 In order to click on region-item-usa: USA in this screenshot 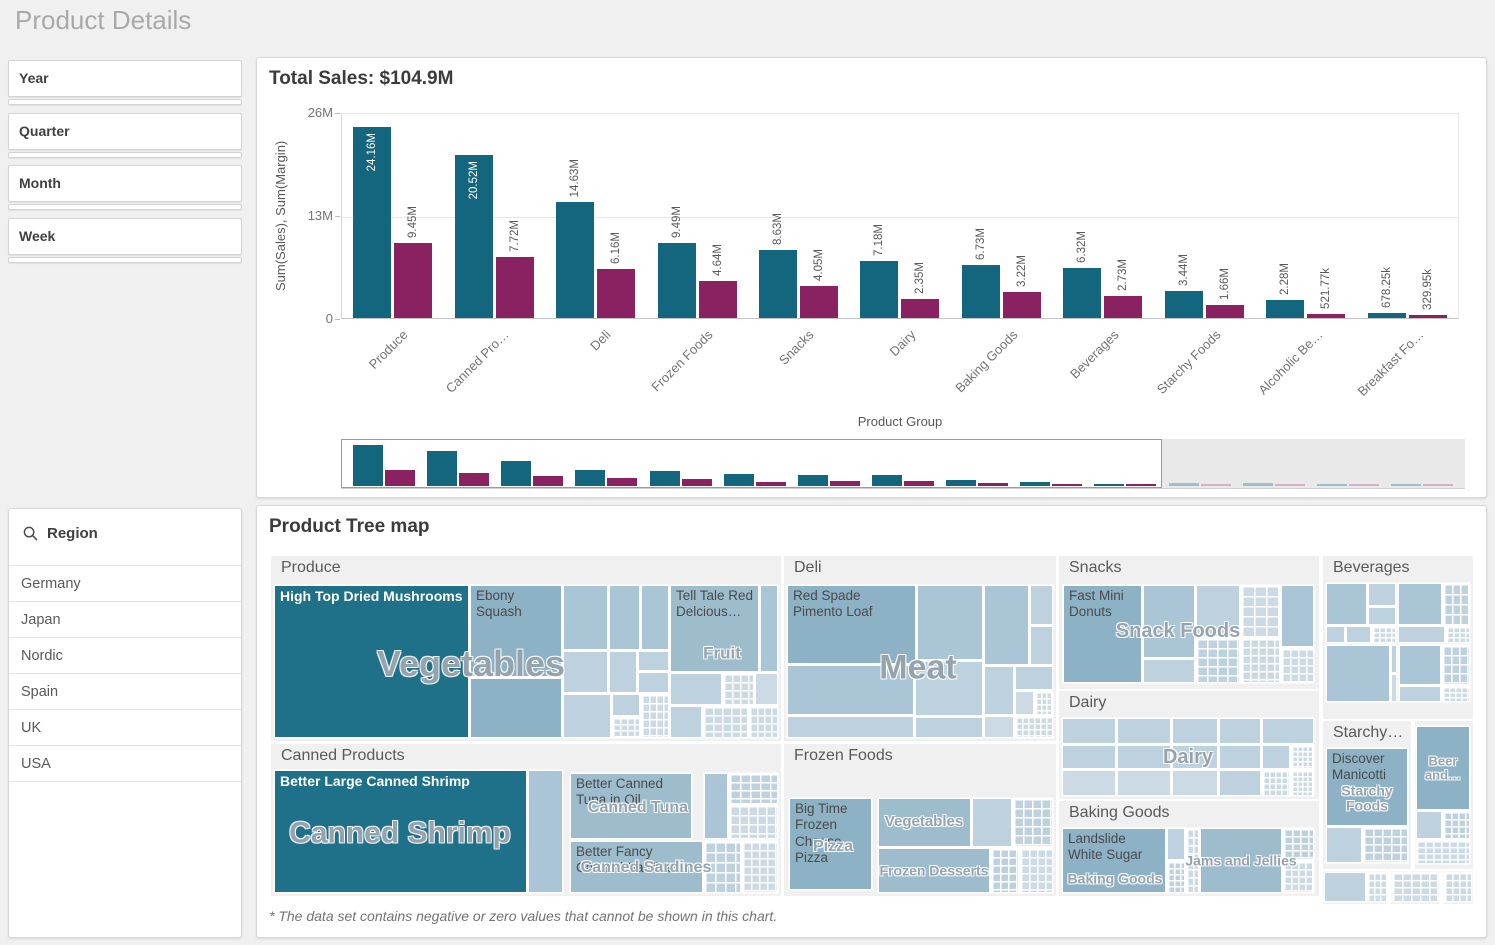, I will do `click(125, 764)`.